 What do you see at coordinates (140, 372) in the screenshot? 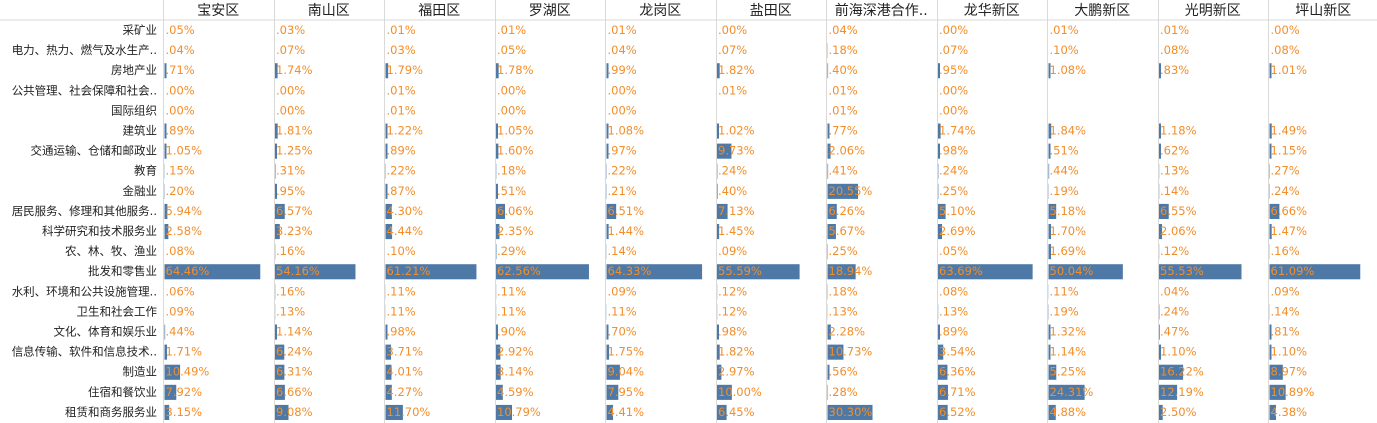
I see `row-label: 制造业` at bounding box center [140, 372].